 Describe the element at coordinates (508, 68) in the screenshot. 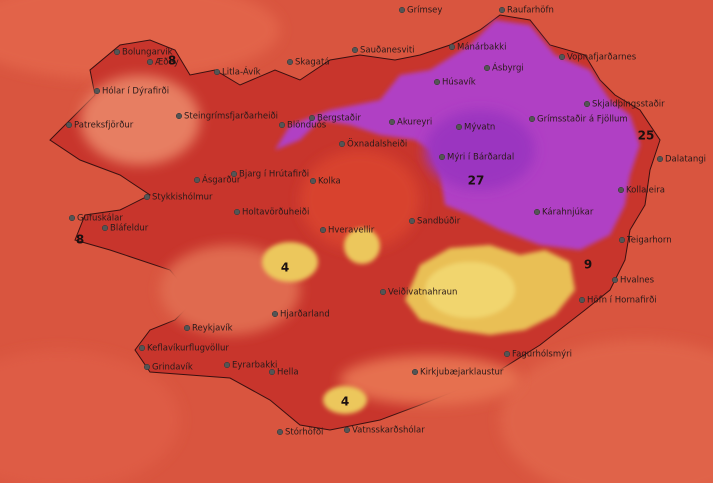

I see `station-name: Ásbyrgi` at that location.